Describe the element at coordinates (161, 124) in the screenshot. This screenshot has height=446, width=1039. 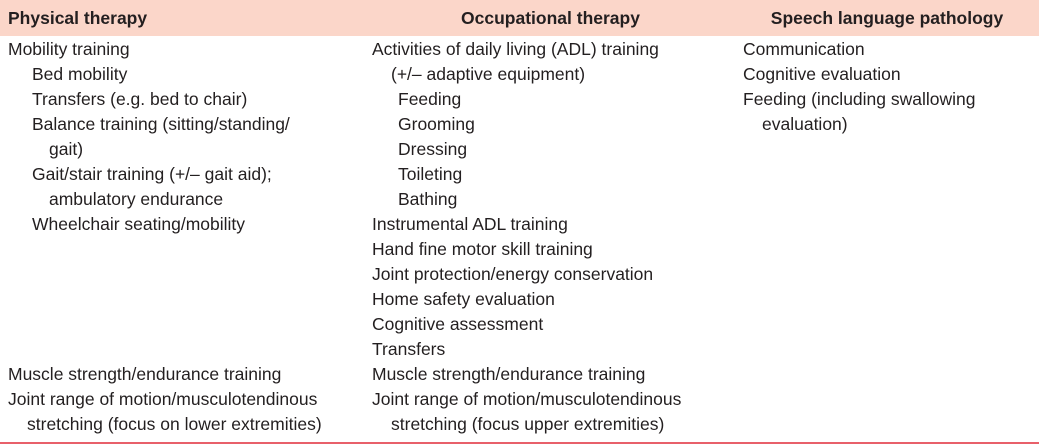
I see `list-item: Balance training (sitting/standing/` at that location.